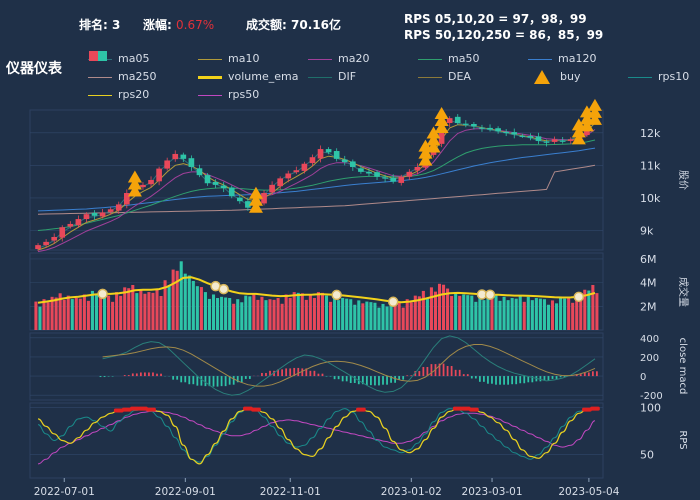 The image size is (700, 500). Describe the element at coordinates (134, 58) in the screenshot. I see `legend-label: ma05` at that location.